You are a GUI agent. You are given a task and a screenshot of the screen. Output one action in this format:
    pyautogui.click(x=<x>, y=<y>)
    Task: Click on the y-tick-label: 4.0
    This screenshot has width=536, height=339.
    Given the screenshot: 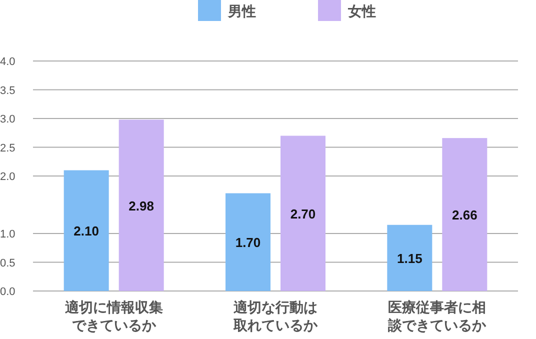 What is the action you would take?
    pyautogui.click(x=8, y=62)
    